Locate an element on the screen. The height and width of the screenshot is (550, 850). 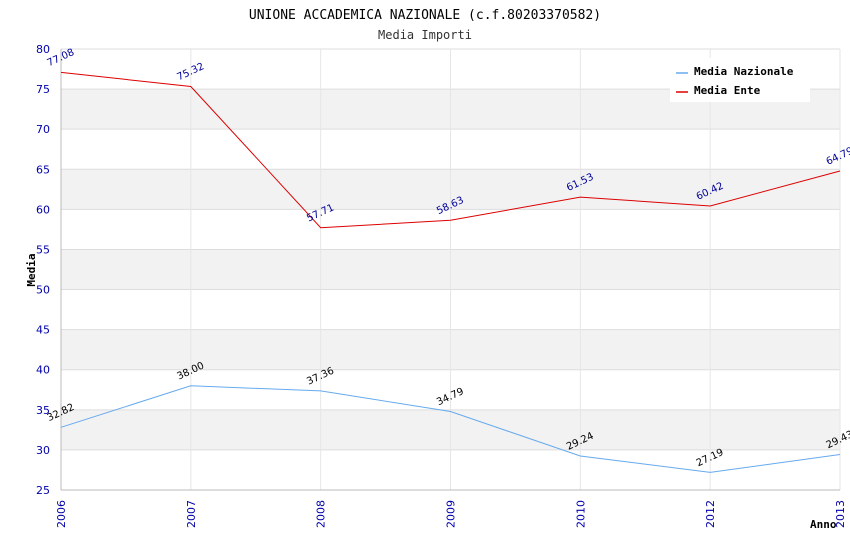
y-tick-label: 45 is located at coordinates (43, 330).